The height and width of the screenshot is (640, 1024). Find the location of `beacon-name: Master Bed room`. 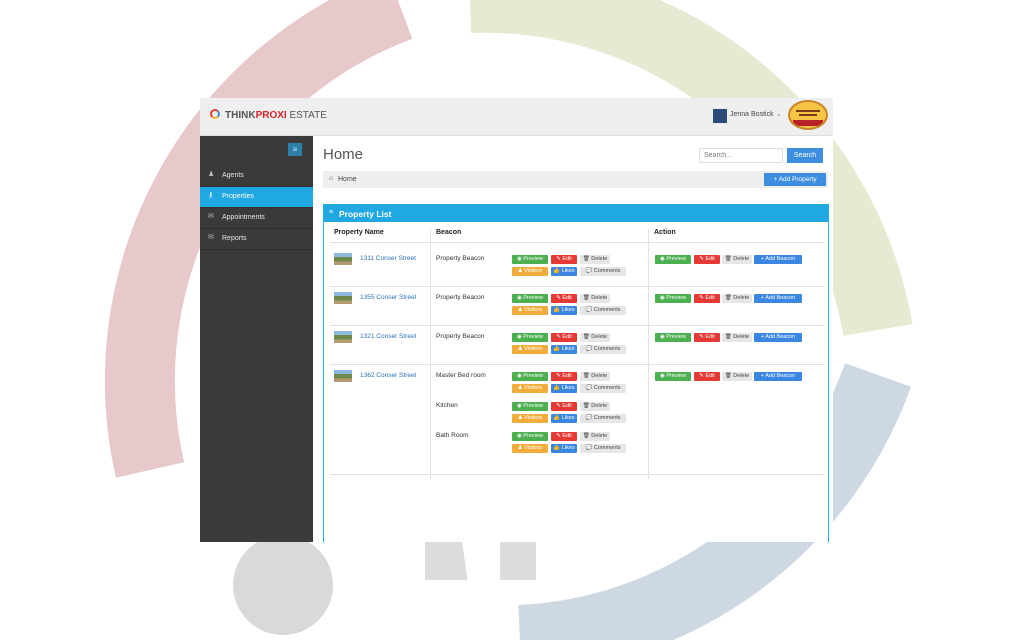

beacon-name: Master Bed room is located at coordinates (461, 375).